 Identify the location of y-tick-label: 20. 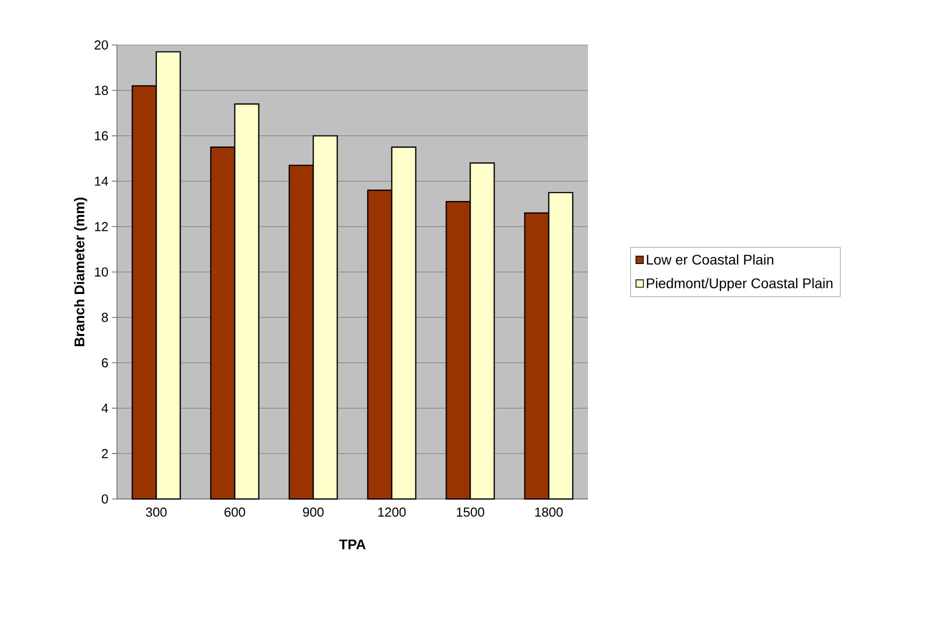
(101, 45).